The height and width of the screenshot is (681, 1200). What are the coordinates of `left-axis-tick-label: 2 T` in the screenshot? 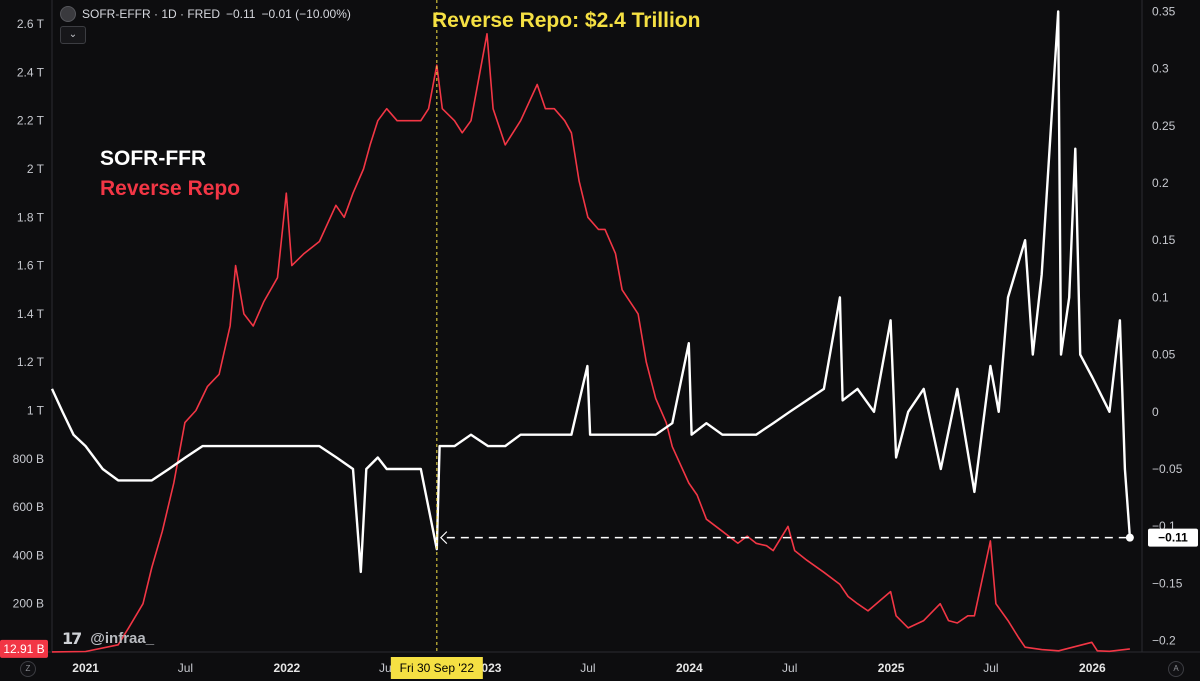 It's located at (36, 169).